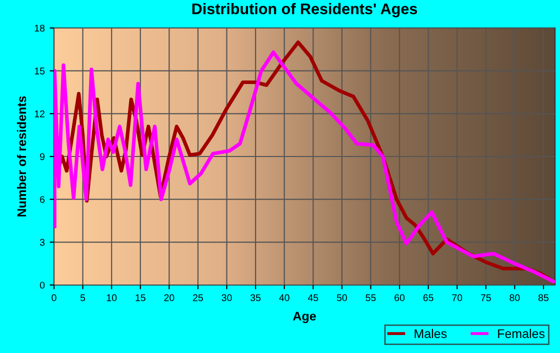  Describe the element at coordinates (83, 298) in the screenshot. I see `x-tick-label: 5` at that location.